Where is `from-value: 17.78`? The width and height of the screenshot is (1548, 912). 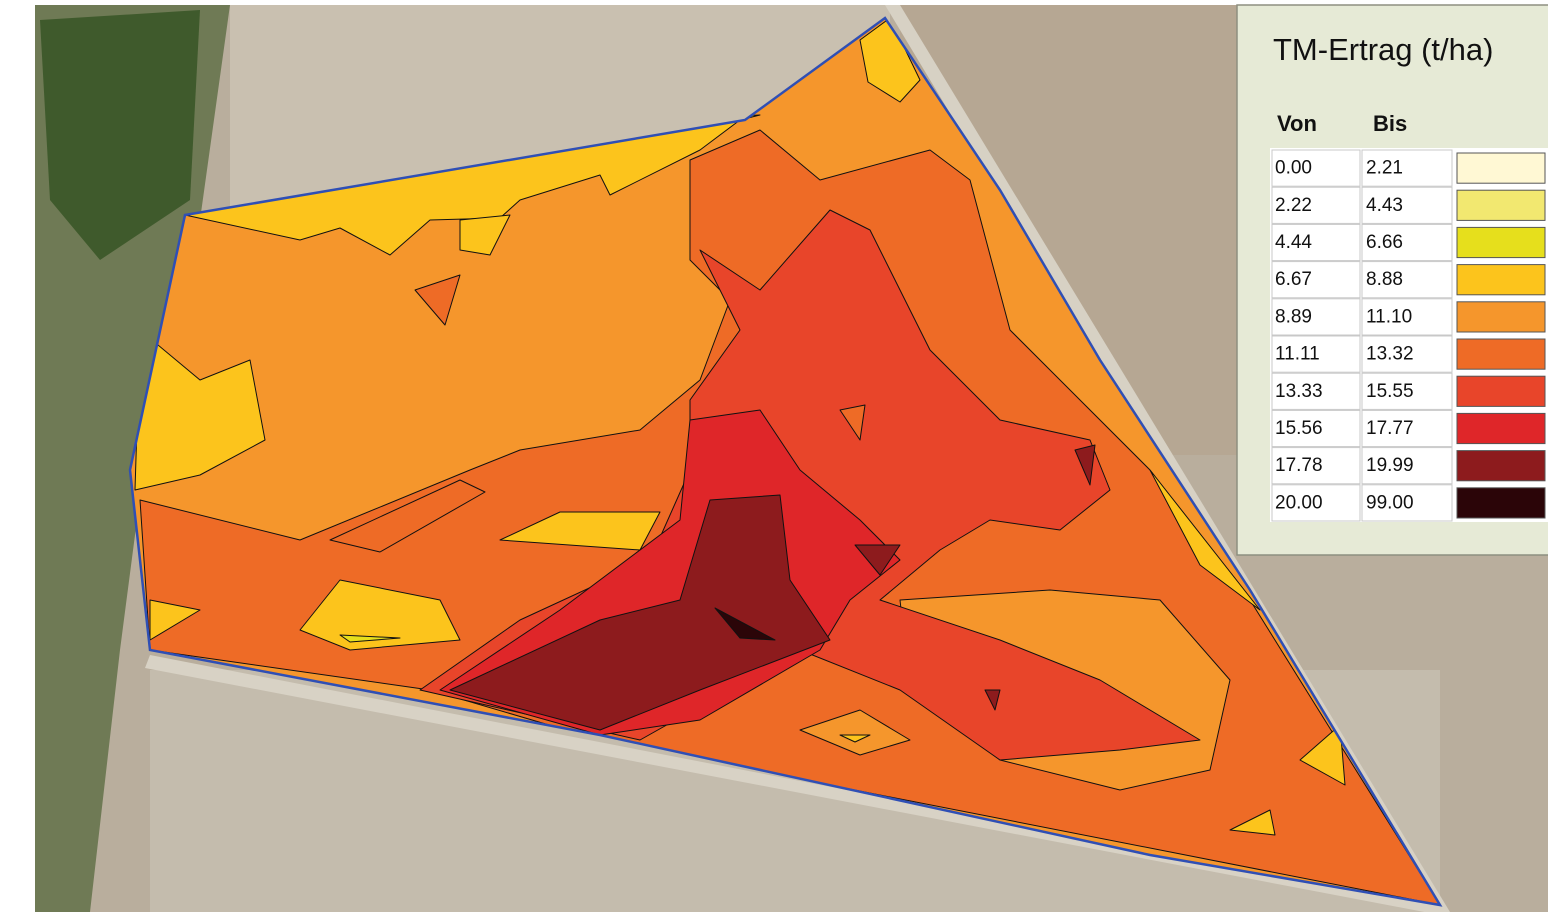 from-value: 17.78 is located at coordinates (1299, 465).